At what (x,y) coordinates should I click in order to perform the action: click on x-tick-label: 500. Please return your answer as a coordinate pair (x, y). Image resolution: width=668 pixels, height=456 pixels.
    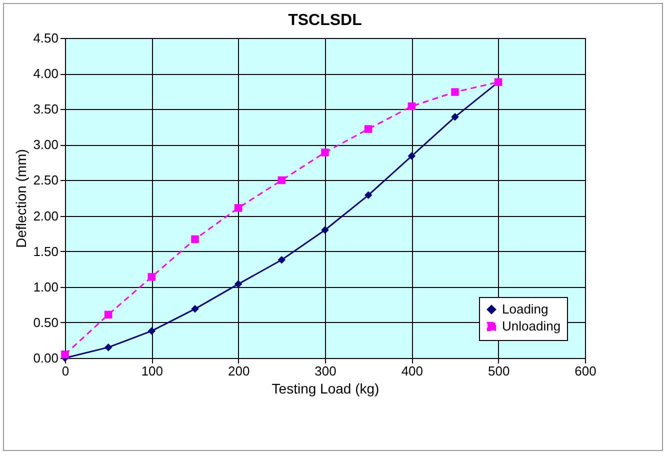
    Looking at the image, I should click on (499, 371).